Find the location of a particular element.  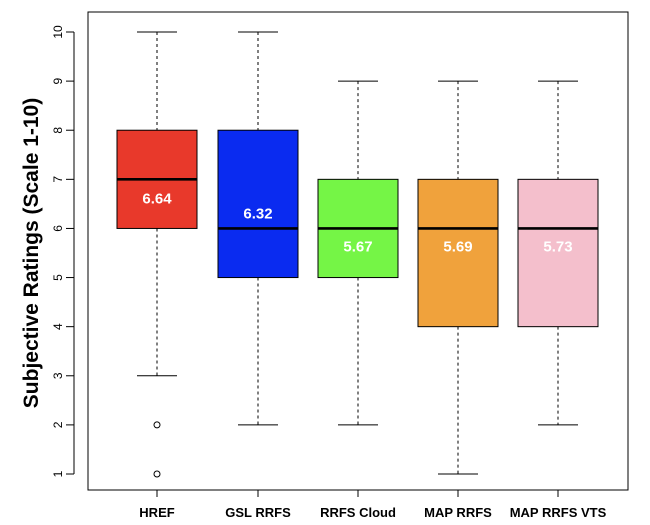

mean-value-label: 6.32 is located at coordinates (257, 213).